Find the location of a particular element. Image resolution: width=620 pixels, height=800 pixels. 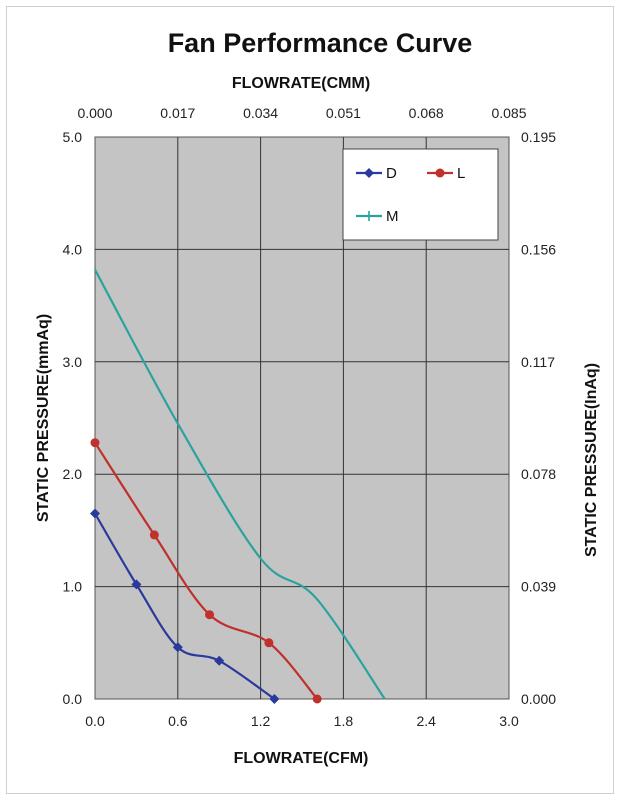

legend-label-l: L is located at coordinates (461, 173).